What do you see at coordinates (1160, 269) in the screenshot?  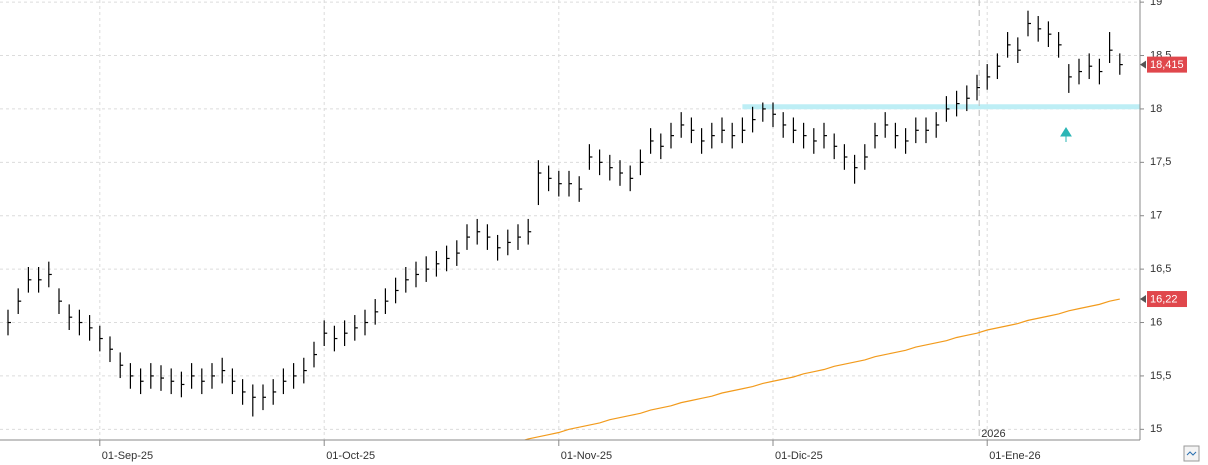 I see `y-tick-label: 16,5` at bounding box center [1160, 269].